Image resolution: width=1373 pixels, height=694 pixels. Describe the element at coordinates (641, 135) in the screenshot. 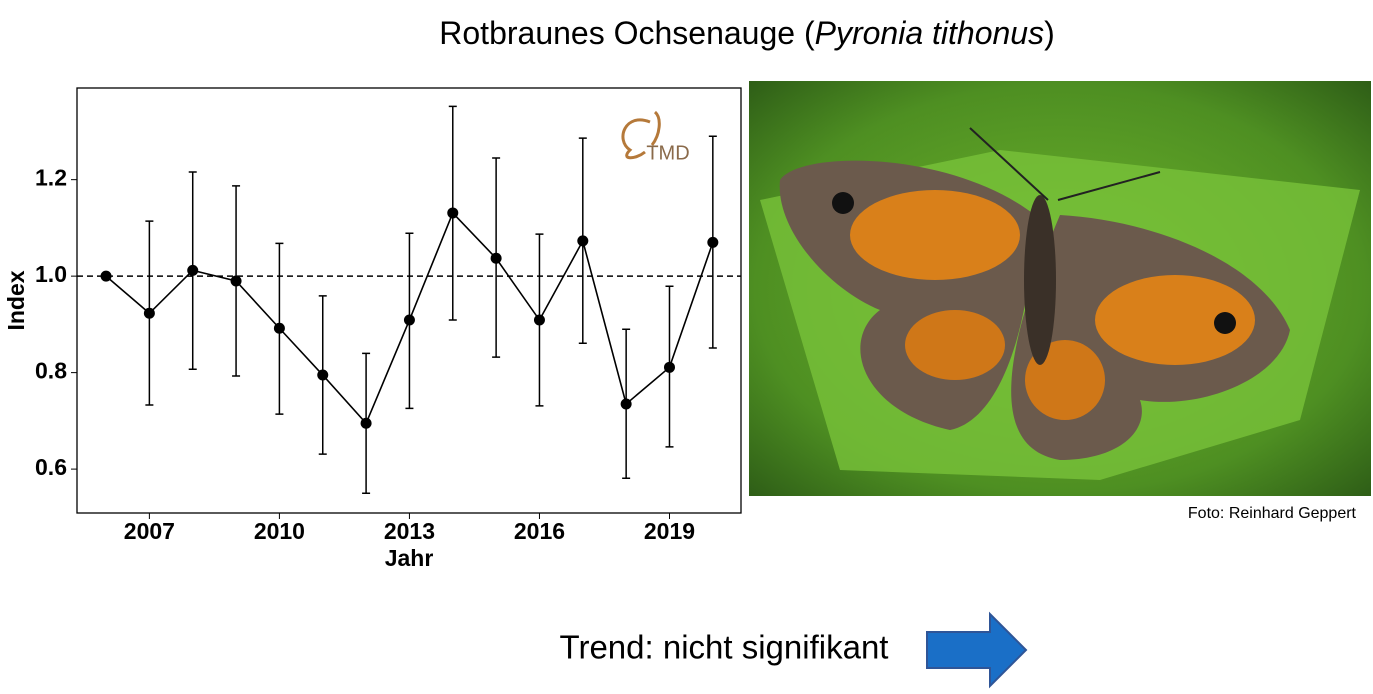

I see `logo-icon` at that location.